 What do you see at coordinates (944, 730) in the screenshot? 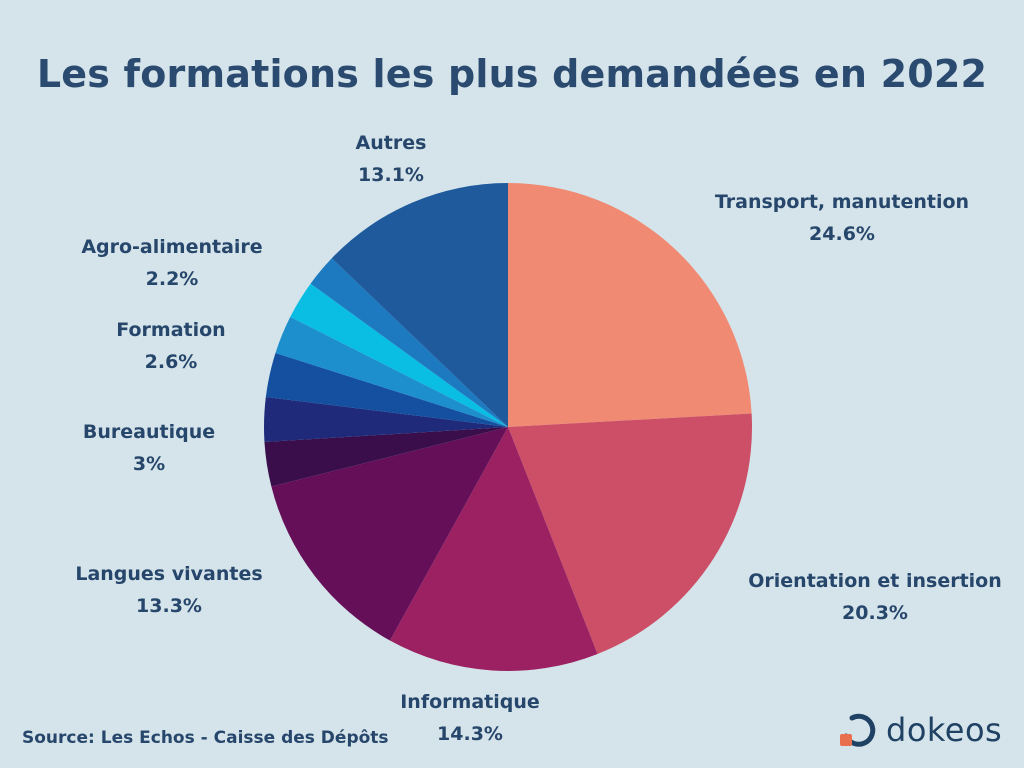
I see `brand-name: dokeos` at bounding box center [944, 730].